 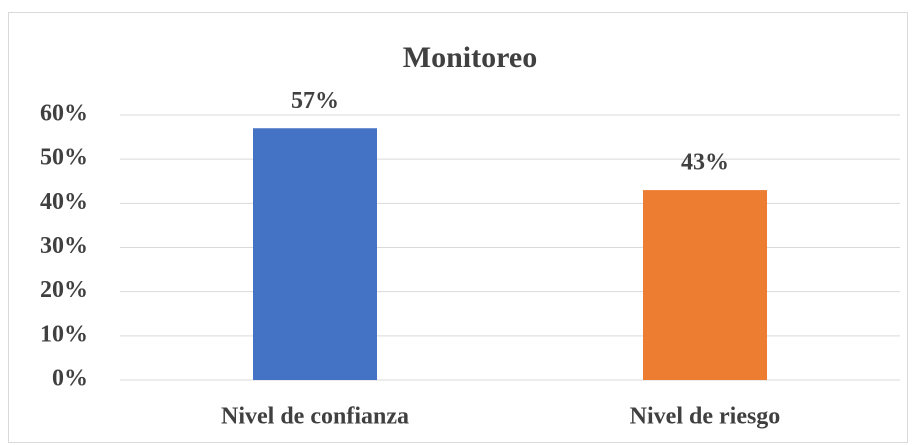 What do you see at coordinates (70, 379) in the screenshot?
I see `y-tick-label: 0%` at bounding box center [70, 379].